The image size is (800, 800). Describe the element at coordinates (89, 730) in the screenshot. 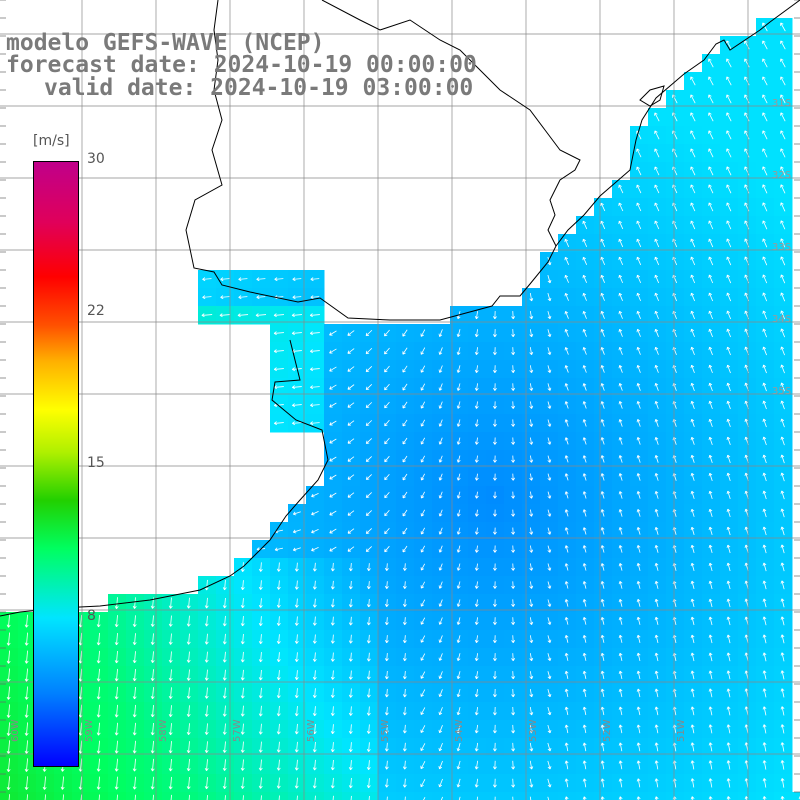

I see `lon-label: 59W` at that location.